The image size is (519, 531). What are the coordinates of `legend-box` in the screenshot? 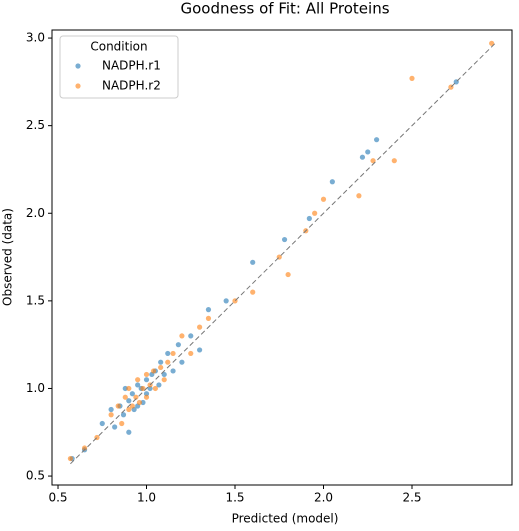 It's located at (119, 67).